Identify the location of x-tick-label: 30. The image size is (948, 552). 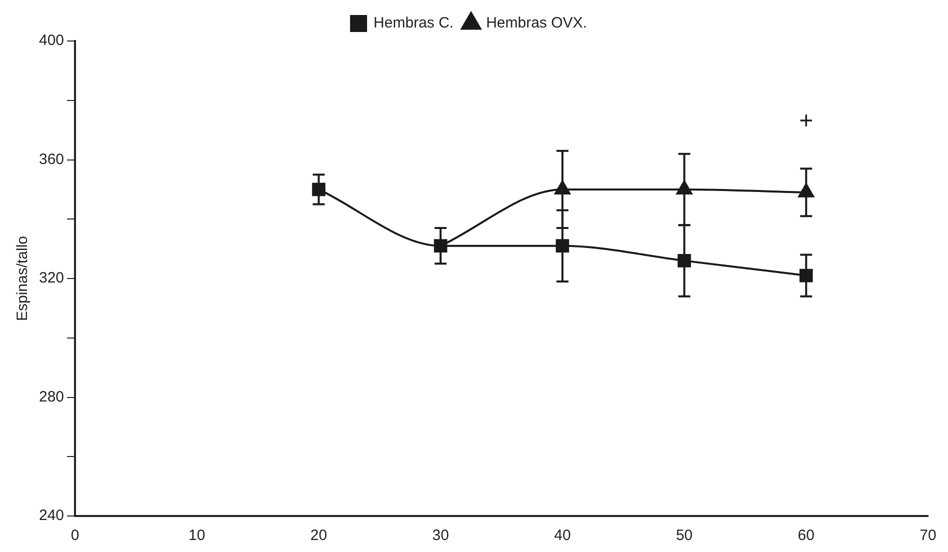
(440, 535).